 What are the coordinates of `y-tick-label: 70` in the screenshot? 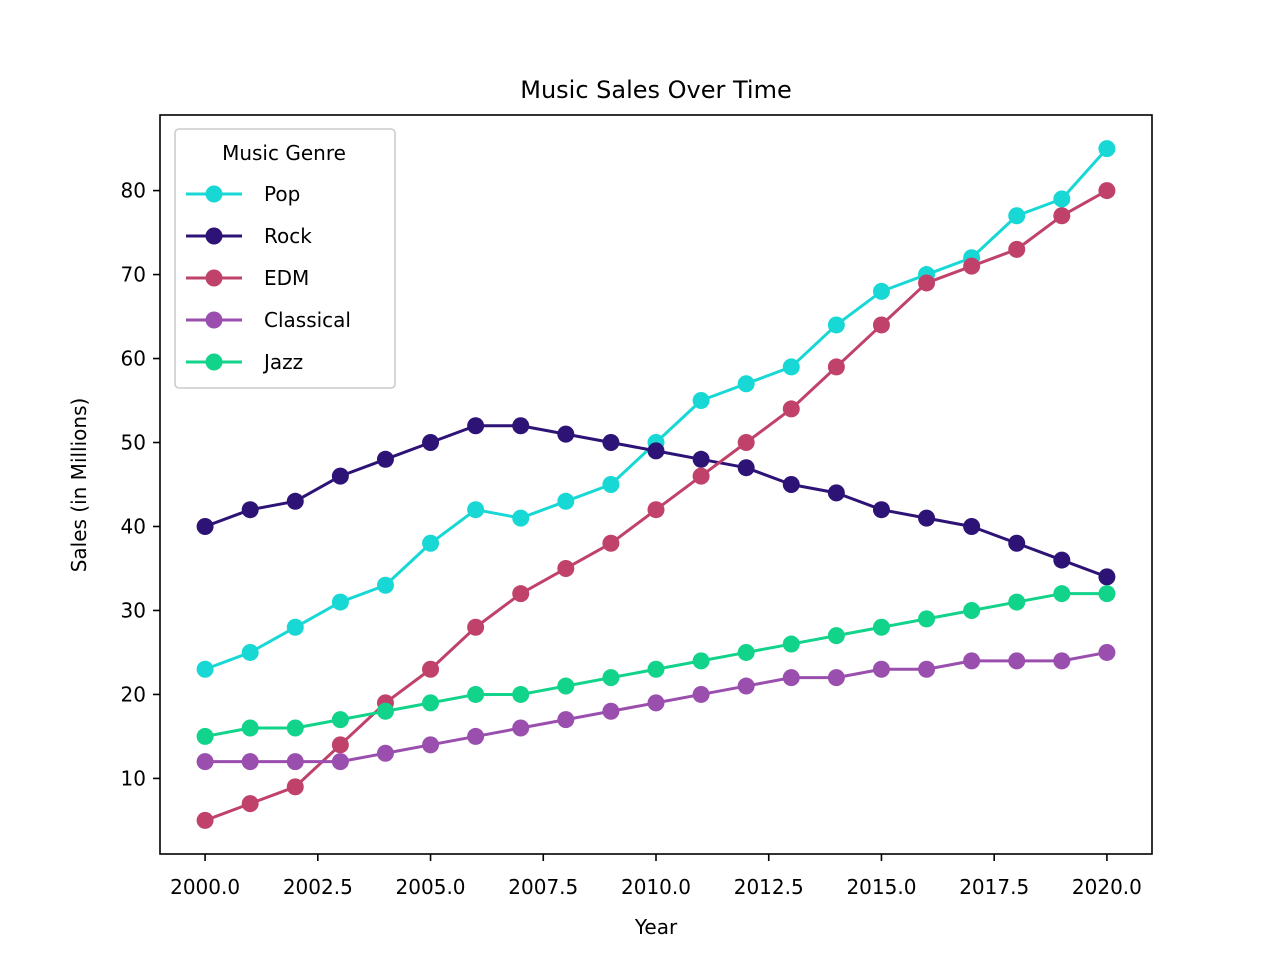 It's located at (133, 275).